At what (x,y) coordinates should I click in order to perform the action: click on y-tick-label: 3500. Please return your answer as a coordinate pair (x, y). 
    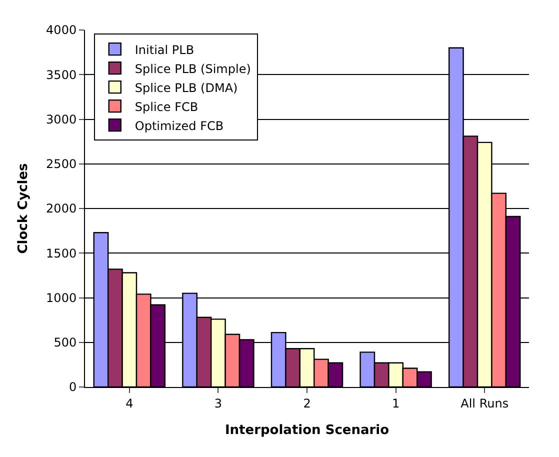
    Looking at the image, I should click on (61, 75).